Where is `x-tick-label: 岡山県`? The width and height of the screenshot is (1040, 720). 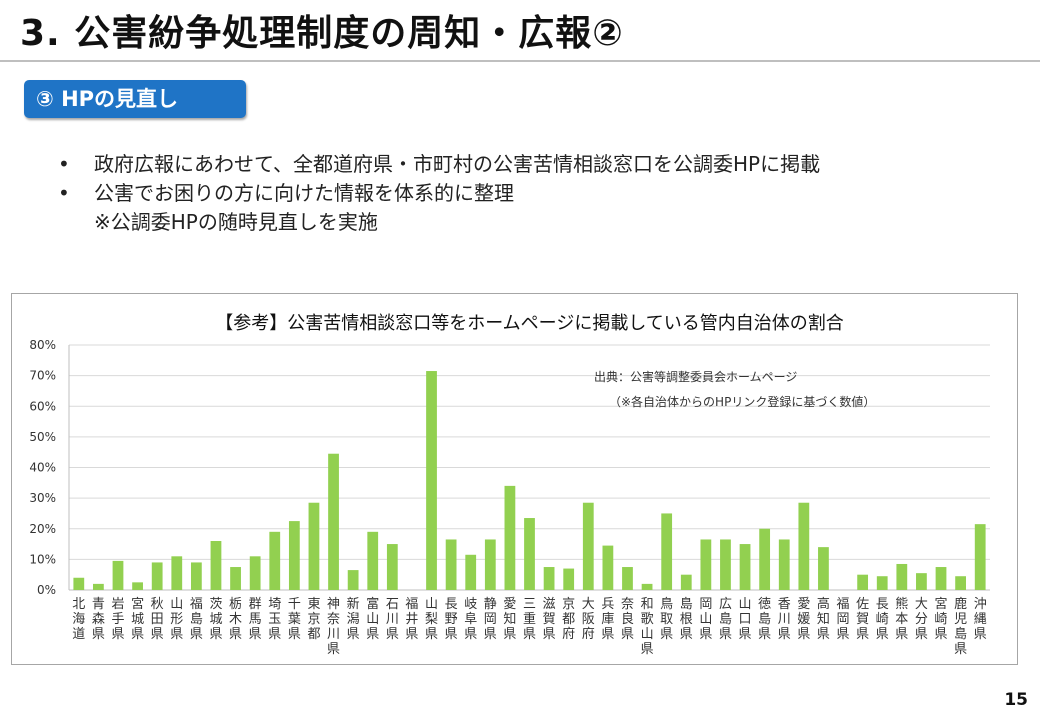 x-tick-label: 岡山県 is located at coordinates (705, 619).